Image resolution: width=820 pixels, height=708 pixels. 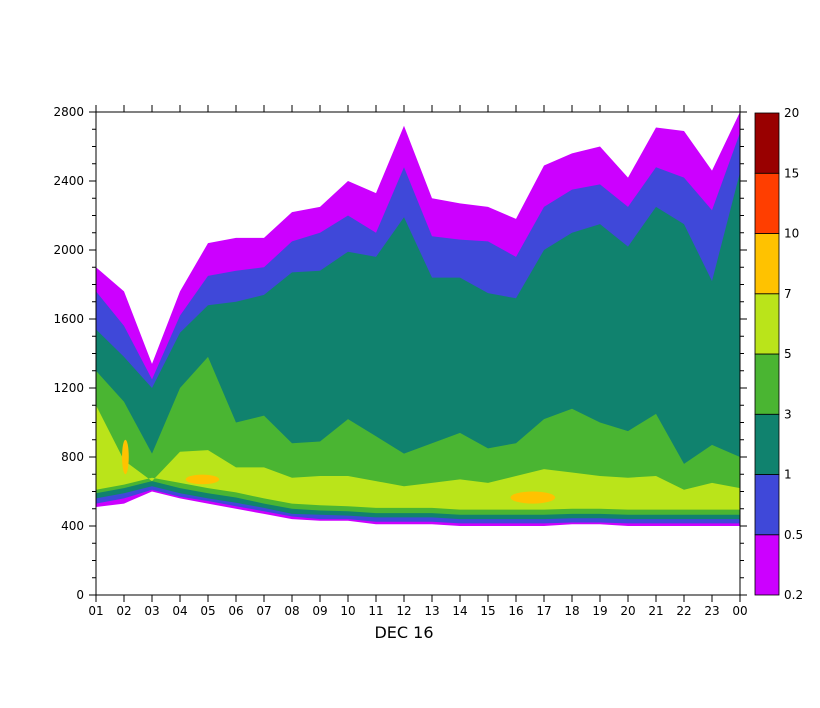 I want to click on x-tick-label: 03, so click(x=151, y=611).